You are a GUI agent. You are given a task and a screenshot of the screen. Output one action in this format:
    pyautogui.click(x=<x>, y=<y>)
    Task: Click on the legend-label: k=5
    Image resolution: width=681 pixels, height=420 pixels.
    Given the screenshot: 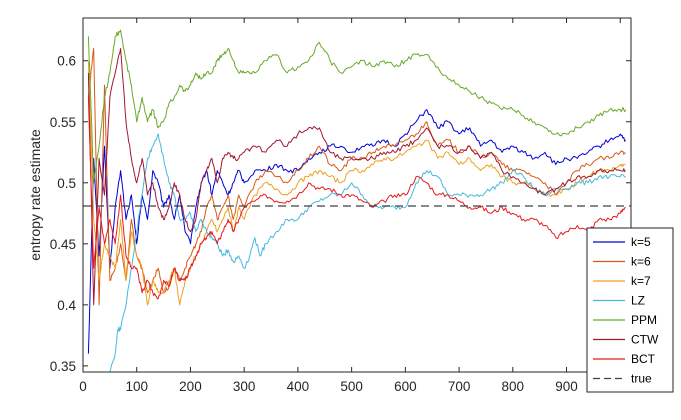 What is the action you would take?
    pyautogui.click(x=641, y=242)
    